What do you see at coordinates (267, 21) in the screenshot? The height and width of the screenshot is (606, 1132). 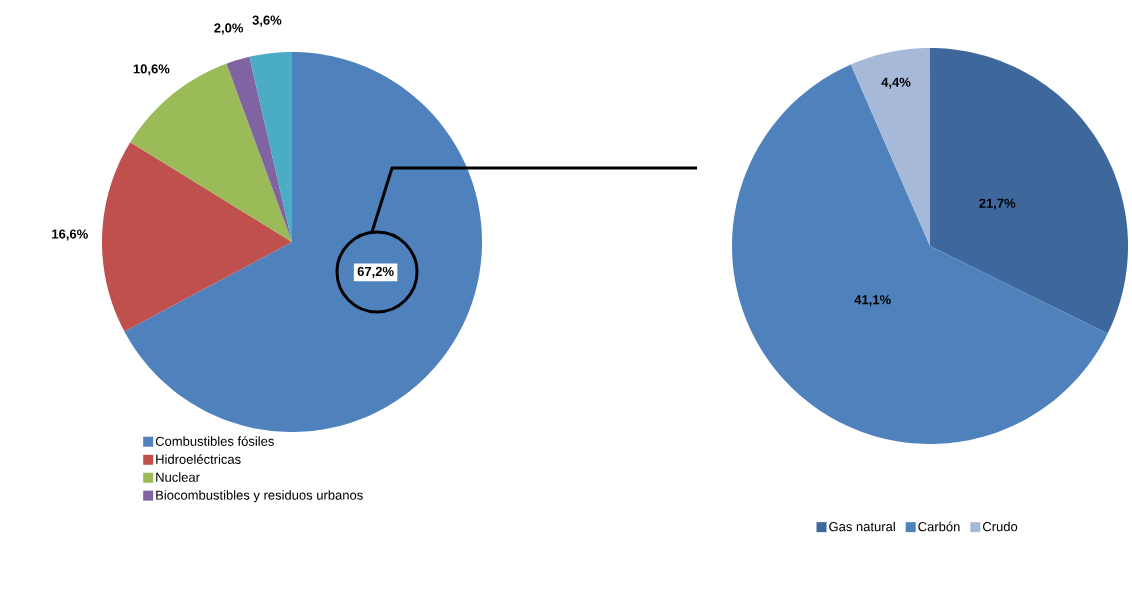 I see `data-label: 3,6%` at bounding box center [267, 21].